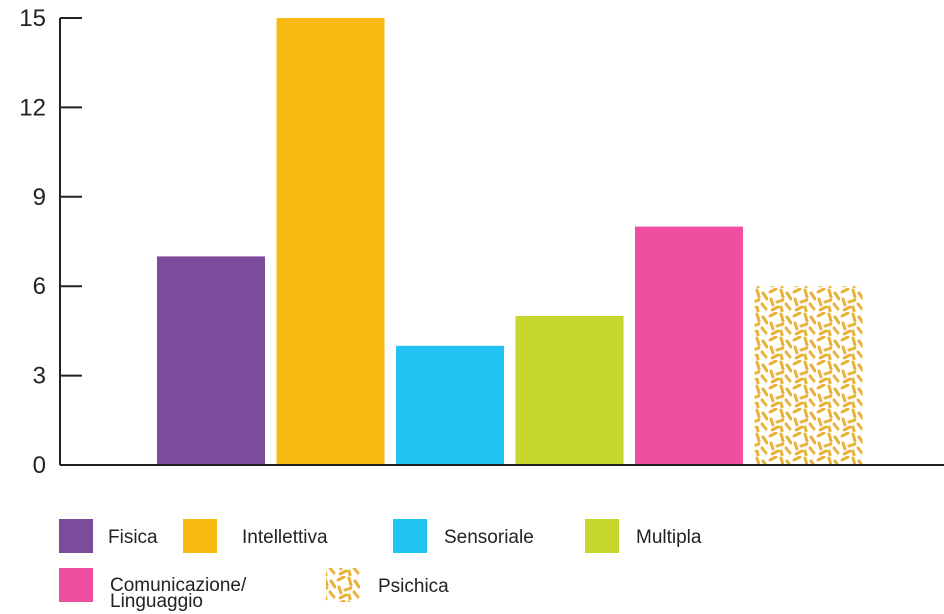 The image size is (944, 614). Describe the element at coordinates (39, 197) in the screenshot. I see `y-tick-label: 9` at that location.